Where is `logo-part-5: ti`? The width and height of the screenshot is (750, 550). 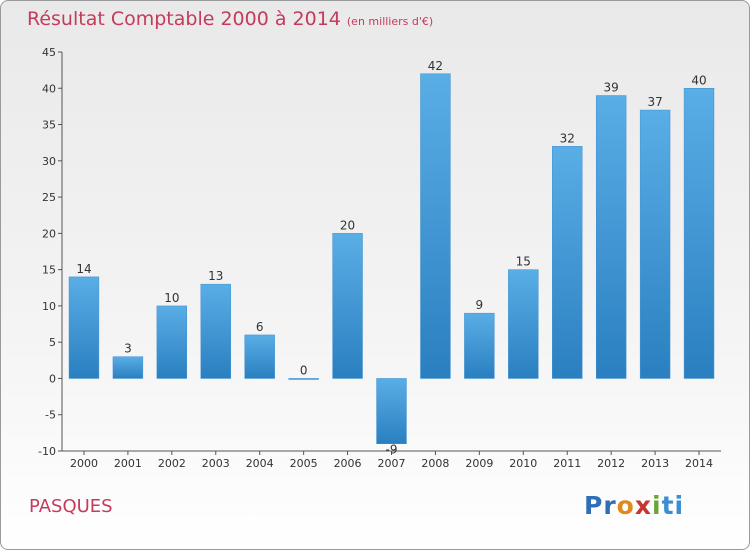
logo-part-5: ti is located at coordinates (673, 505).